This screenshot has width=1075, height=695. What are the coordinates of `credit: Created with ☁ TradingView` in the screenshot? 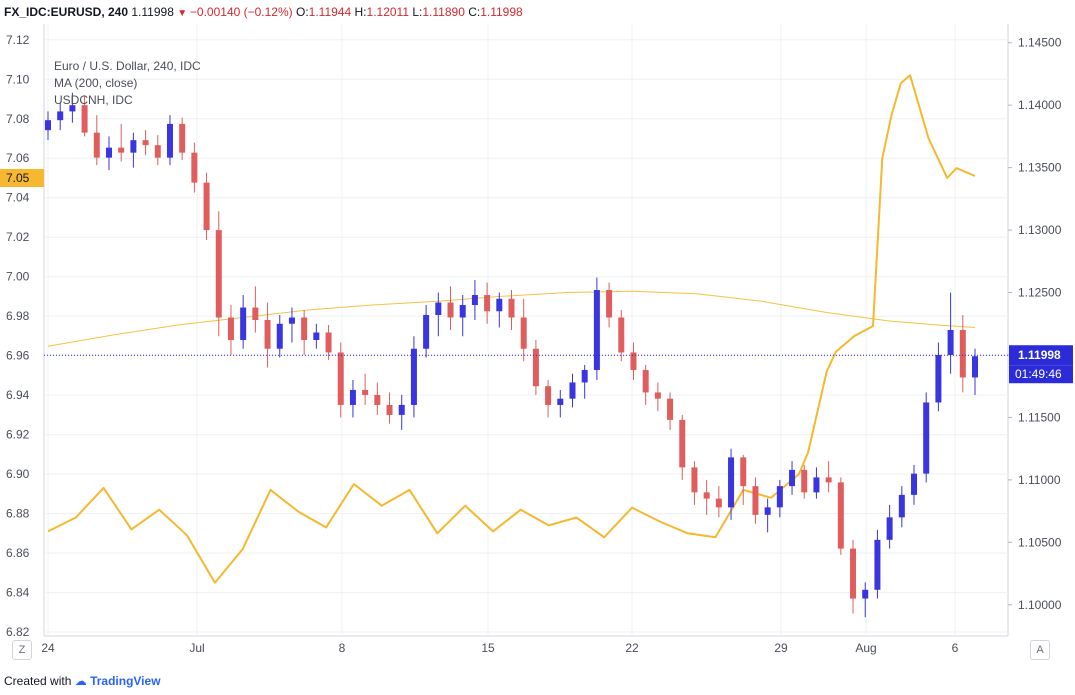 It's located at (82, 681).